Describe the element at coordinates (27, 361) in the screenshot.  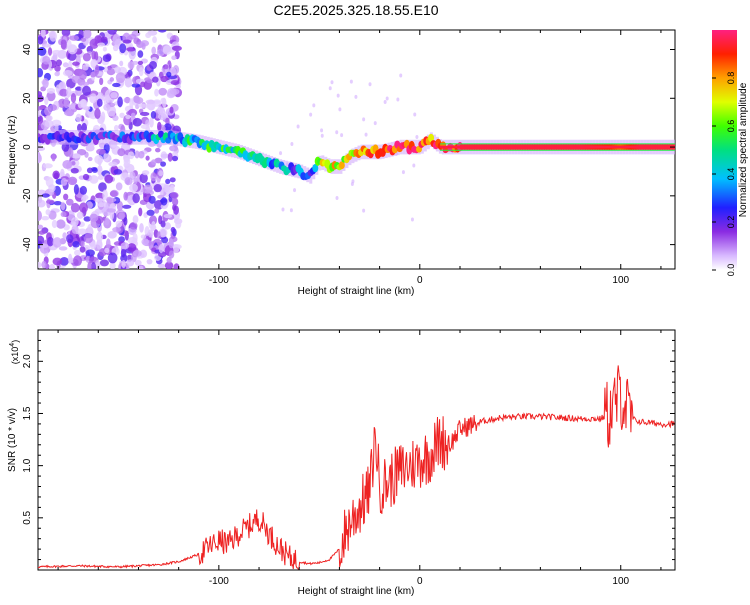
I see `snr-ytick-label: 2.0` at that location.